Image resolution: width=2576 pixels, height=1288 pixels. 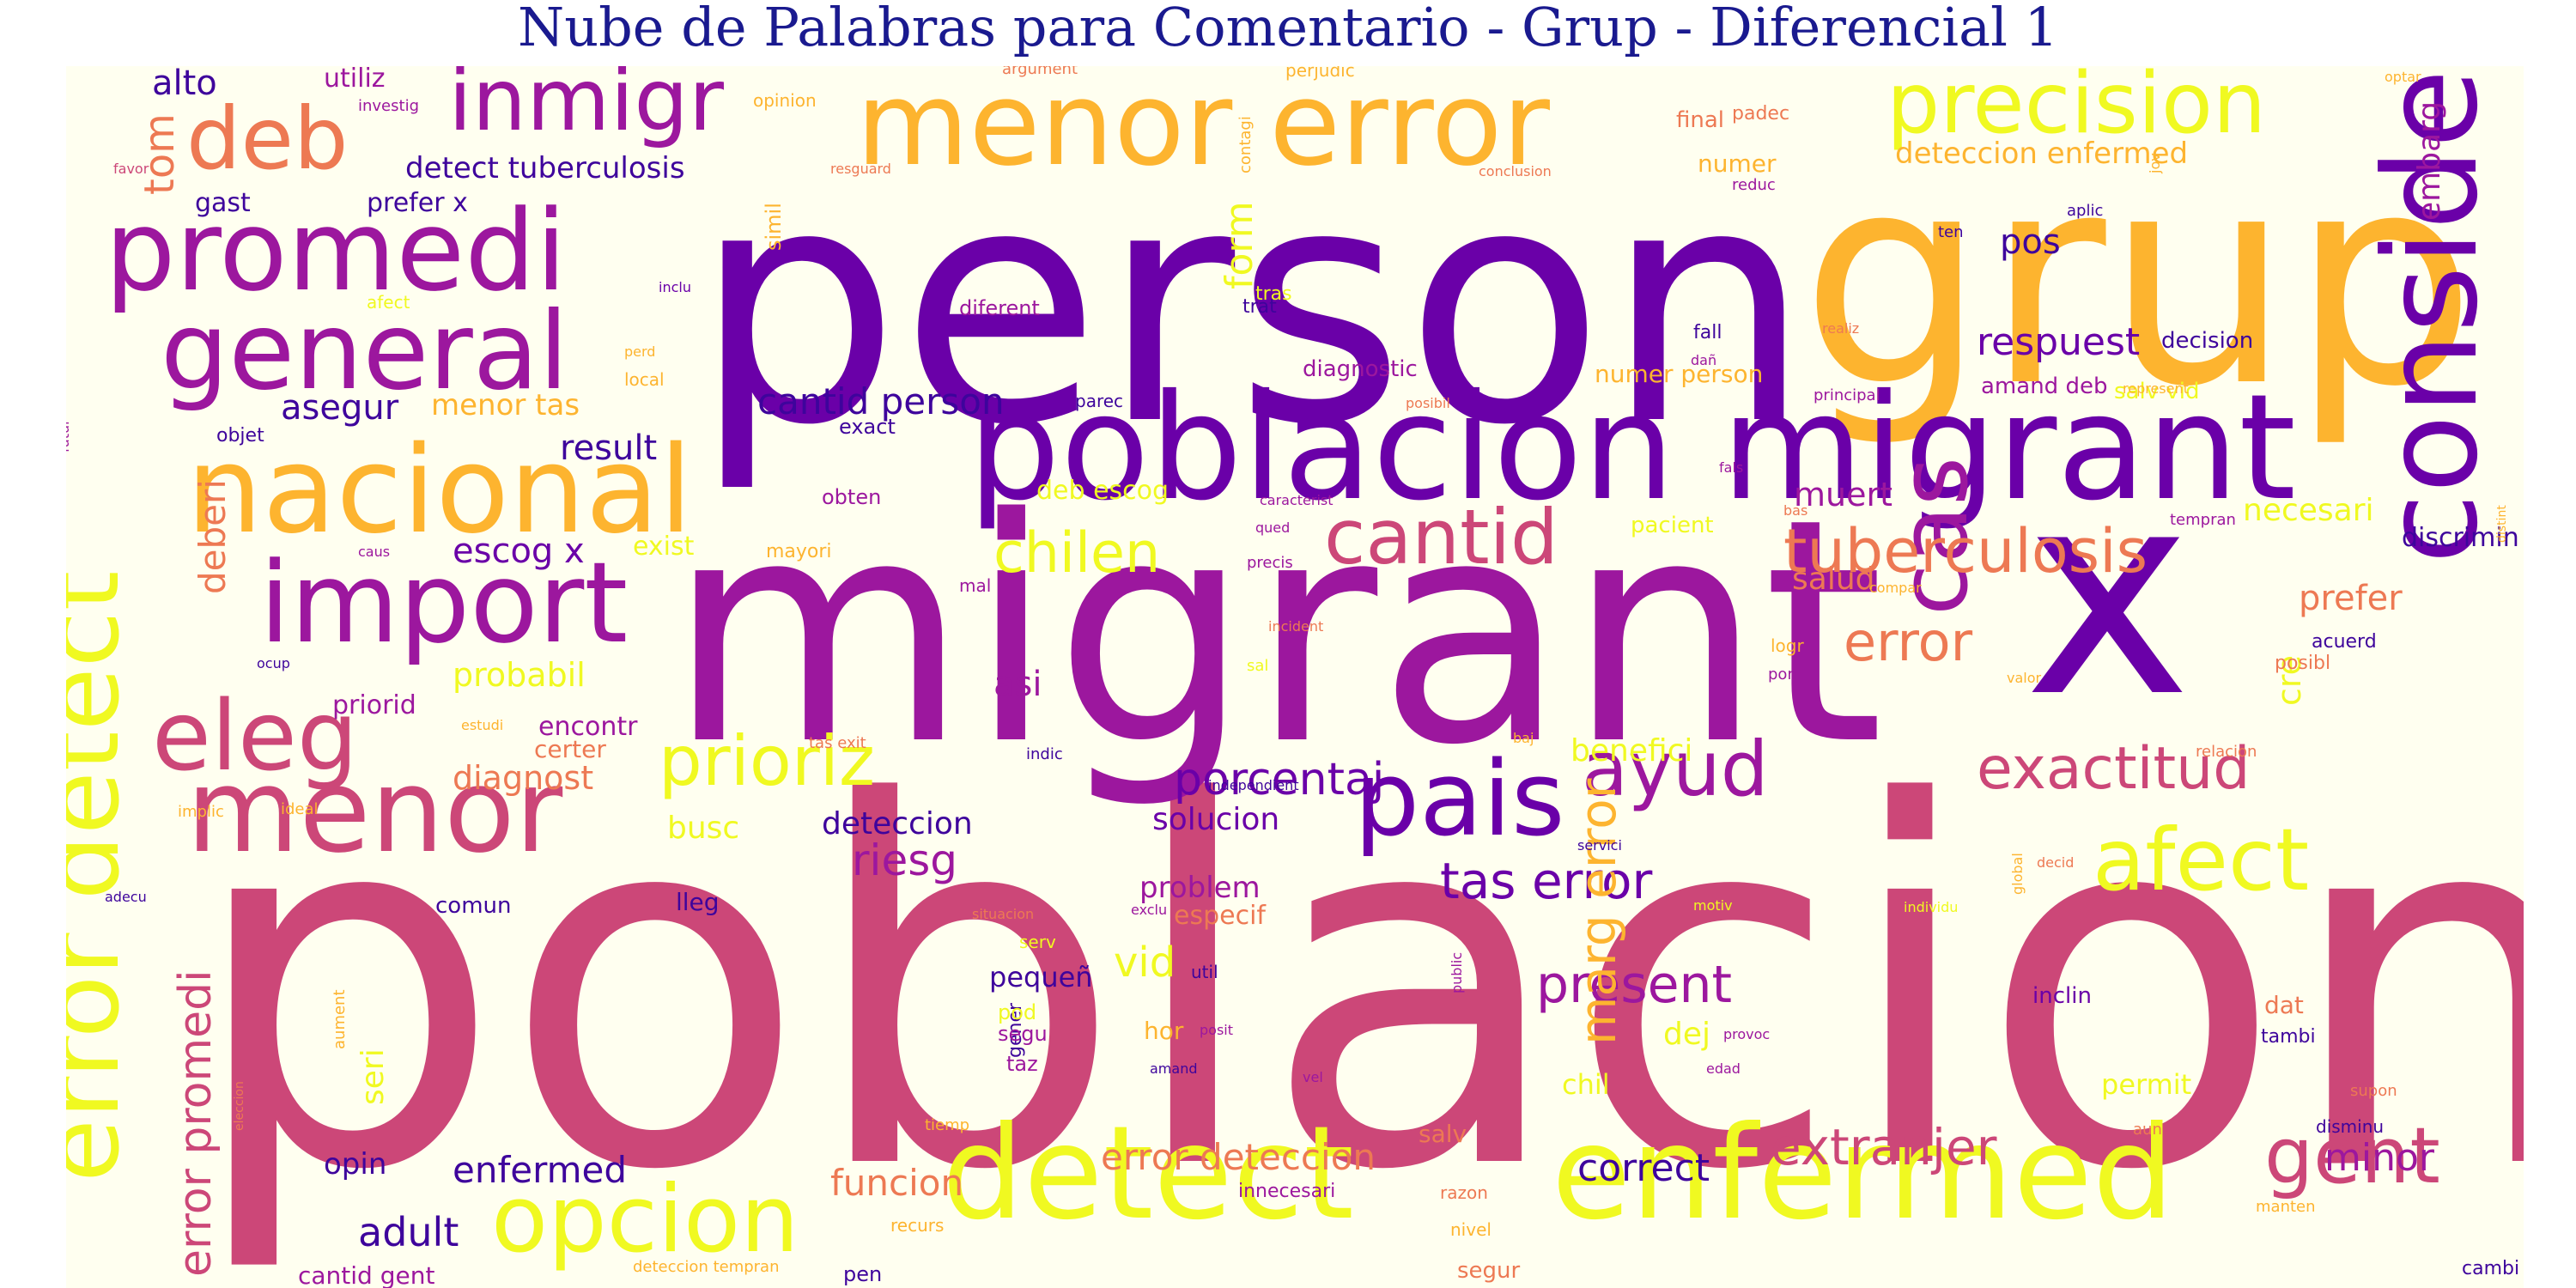 I want to click on cloud-word: tas exit, so click(x=837, y=743).